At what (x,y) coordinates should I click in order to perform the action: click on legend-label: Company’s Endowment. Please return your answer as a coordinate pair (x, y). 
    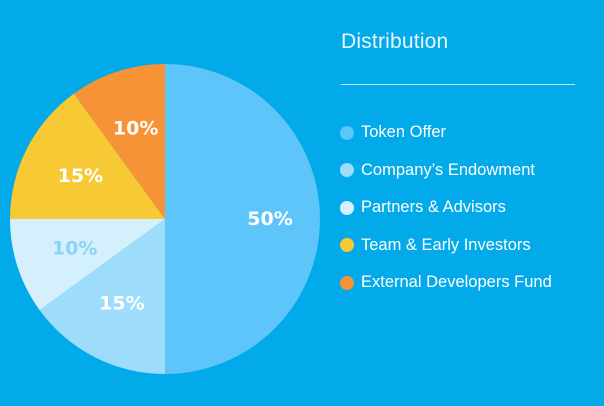
    Looking at the image, I should click on (448, 169).